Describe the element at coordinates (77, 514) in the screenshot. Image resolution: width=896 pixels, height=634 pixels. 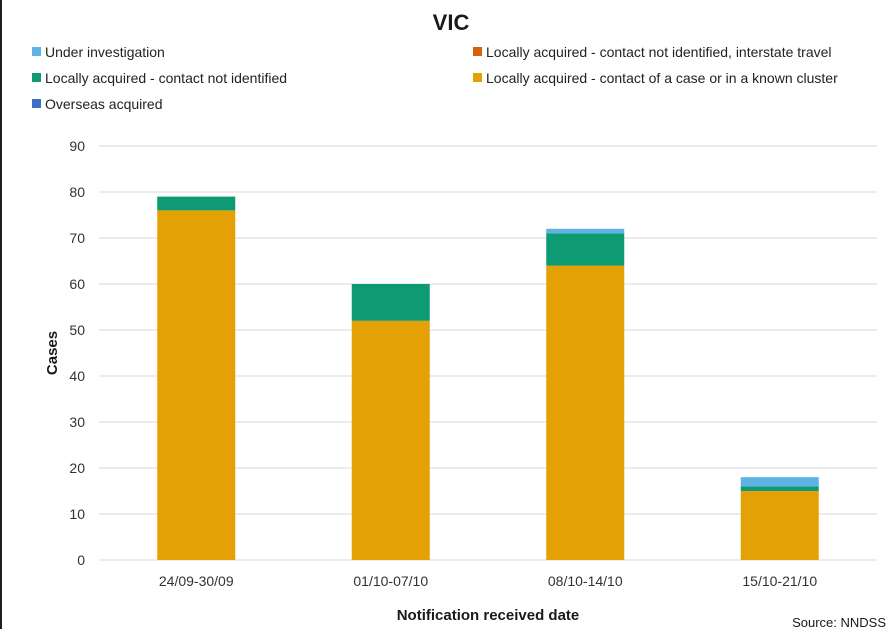
I see `y-tick-label: 10` at that location.